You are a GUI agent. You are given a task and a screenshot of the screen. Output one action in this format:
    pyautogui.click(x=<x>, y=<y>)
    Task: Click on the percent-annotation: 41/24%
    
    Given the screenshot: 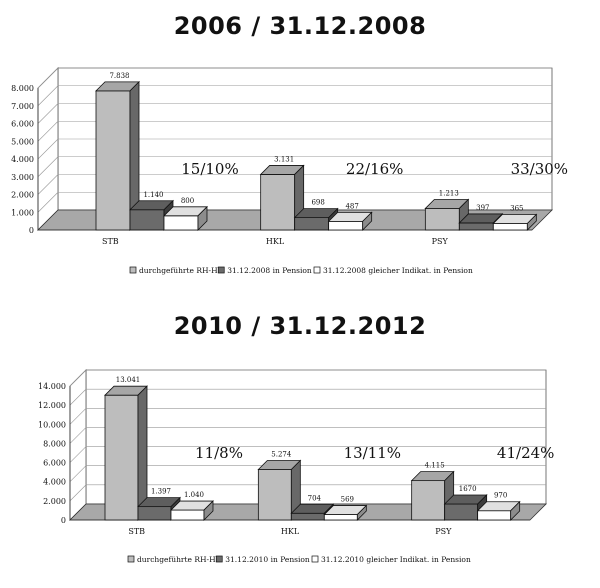 What is the action you would take?
    pyautogui.click(x=525, y=453)
    